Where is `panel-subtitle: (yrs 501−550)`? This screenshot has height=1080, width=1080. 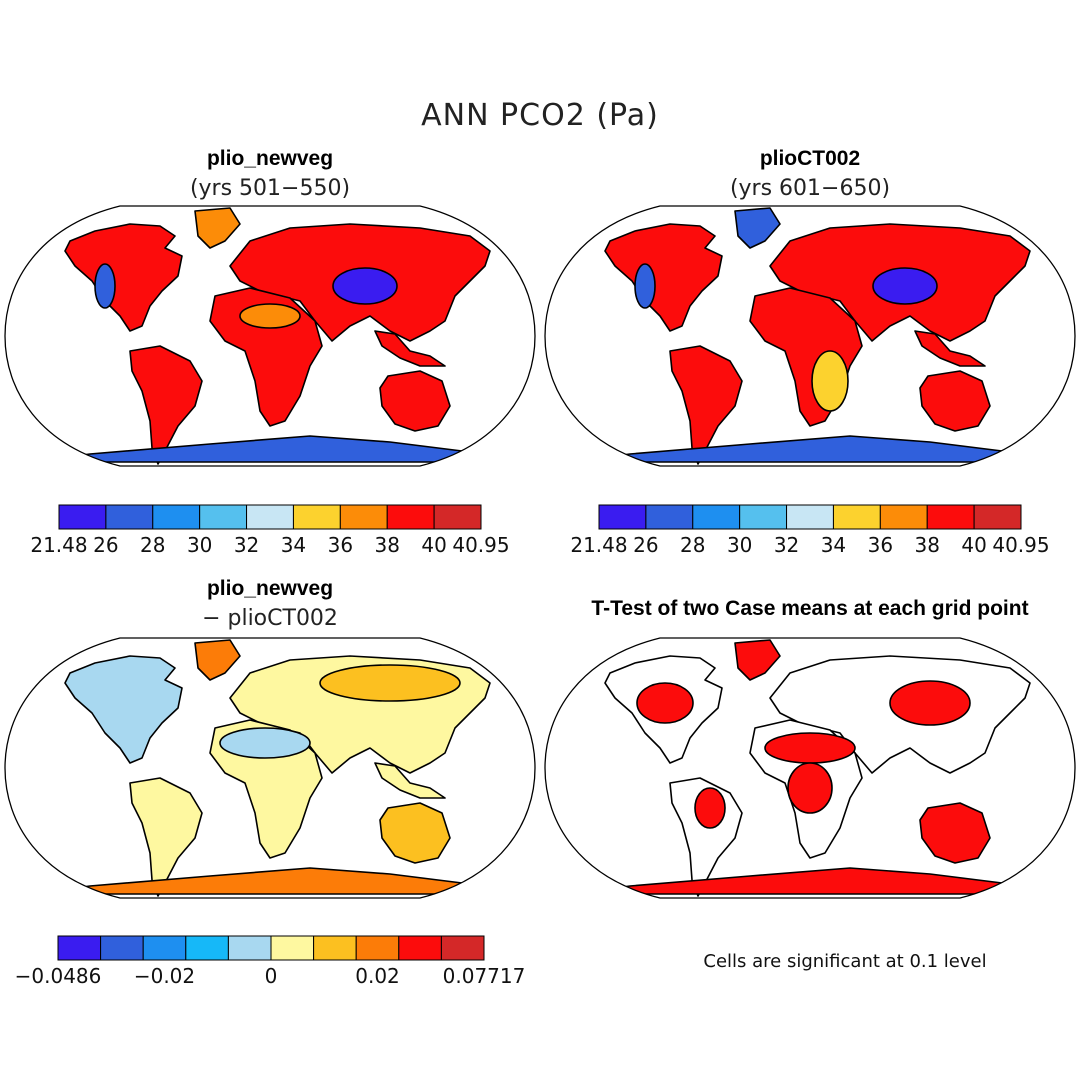
panel-subtitle: (yrs 501−550) is located at coordinates (270, 188).